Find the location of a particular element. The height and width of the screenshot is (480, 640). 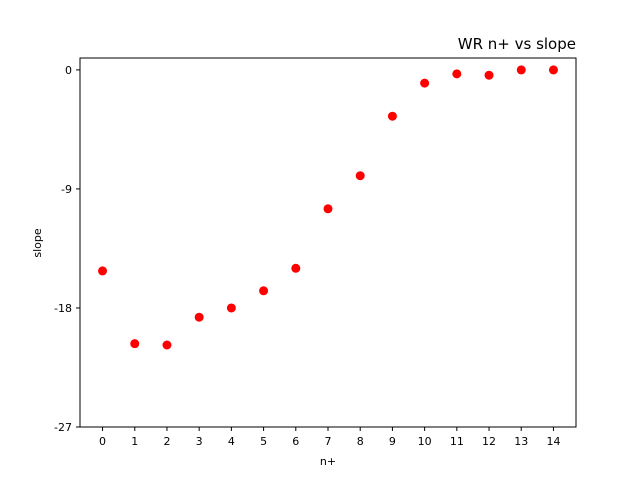

x-tick-label: 3 is located at coordinates (199, 441).